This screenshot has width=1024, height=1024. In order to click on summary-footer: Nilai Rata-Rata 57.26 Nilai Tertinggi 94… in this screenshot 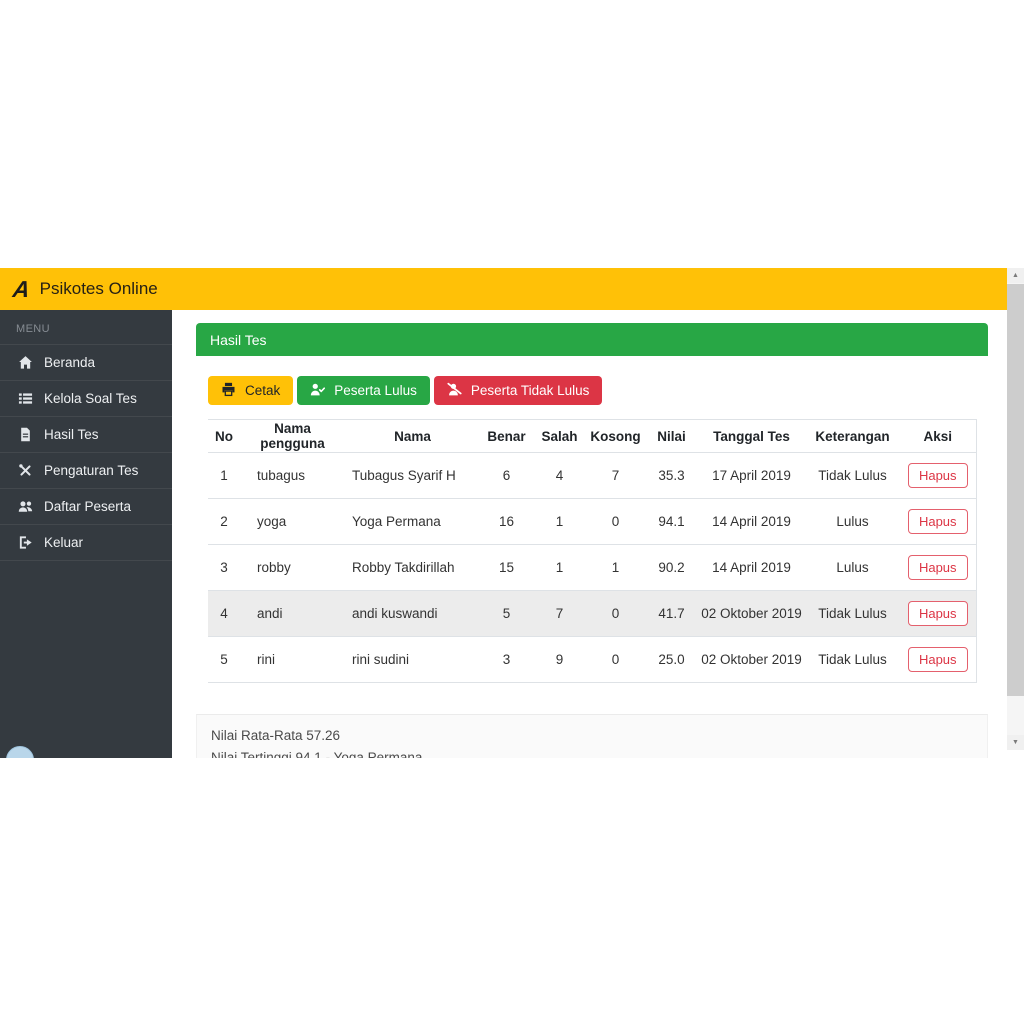, I will do `click(592, 736)`.